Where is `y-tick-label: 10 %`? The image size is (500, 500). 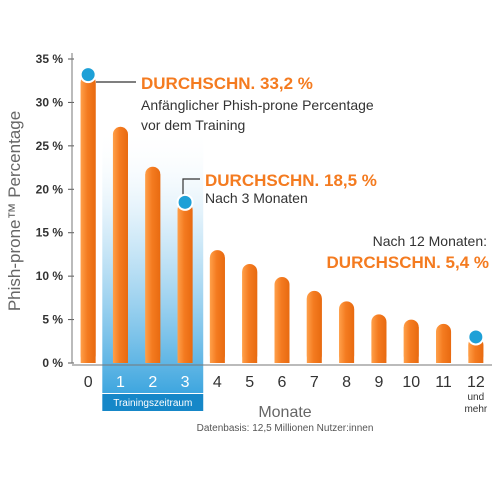 y-tick-label: 10 % is located at coordinates (50, 276).